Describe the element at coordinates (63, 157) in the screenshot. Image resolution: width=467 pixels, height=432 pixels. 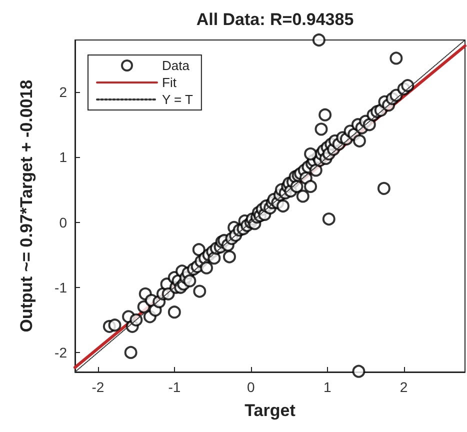
I see `y-tick-label: 1` at that location.